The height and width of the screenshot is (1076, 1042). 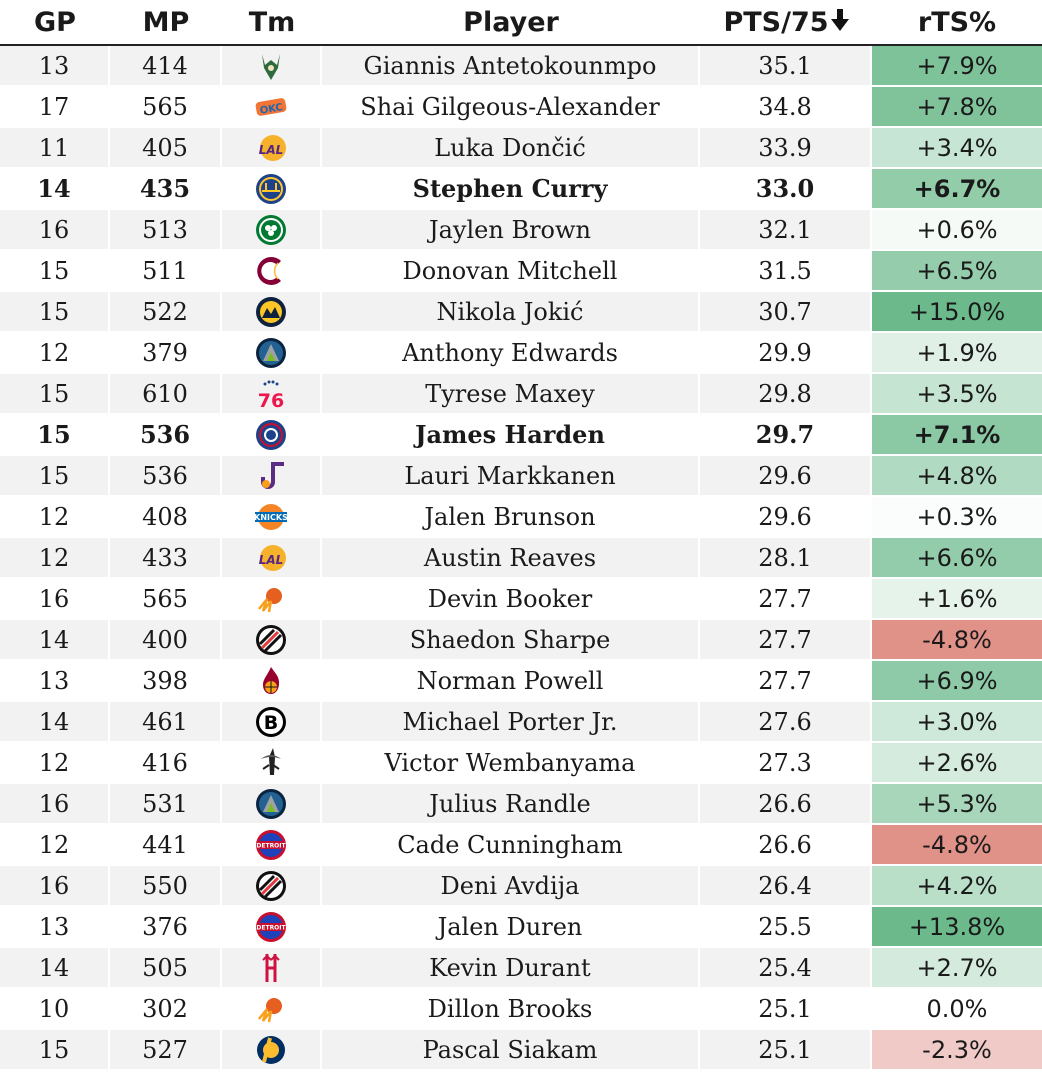 I want to click on svg-text: 76, so click(x=271, y=401).